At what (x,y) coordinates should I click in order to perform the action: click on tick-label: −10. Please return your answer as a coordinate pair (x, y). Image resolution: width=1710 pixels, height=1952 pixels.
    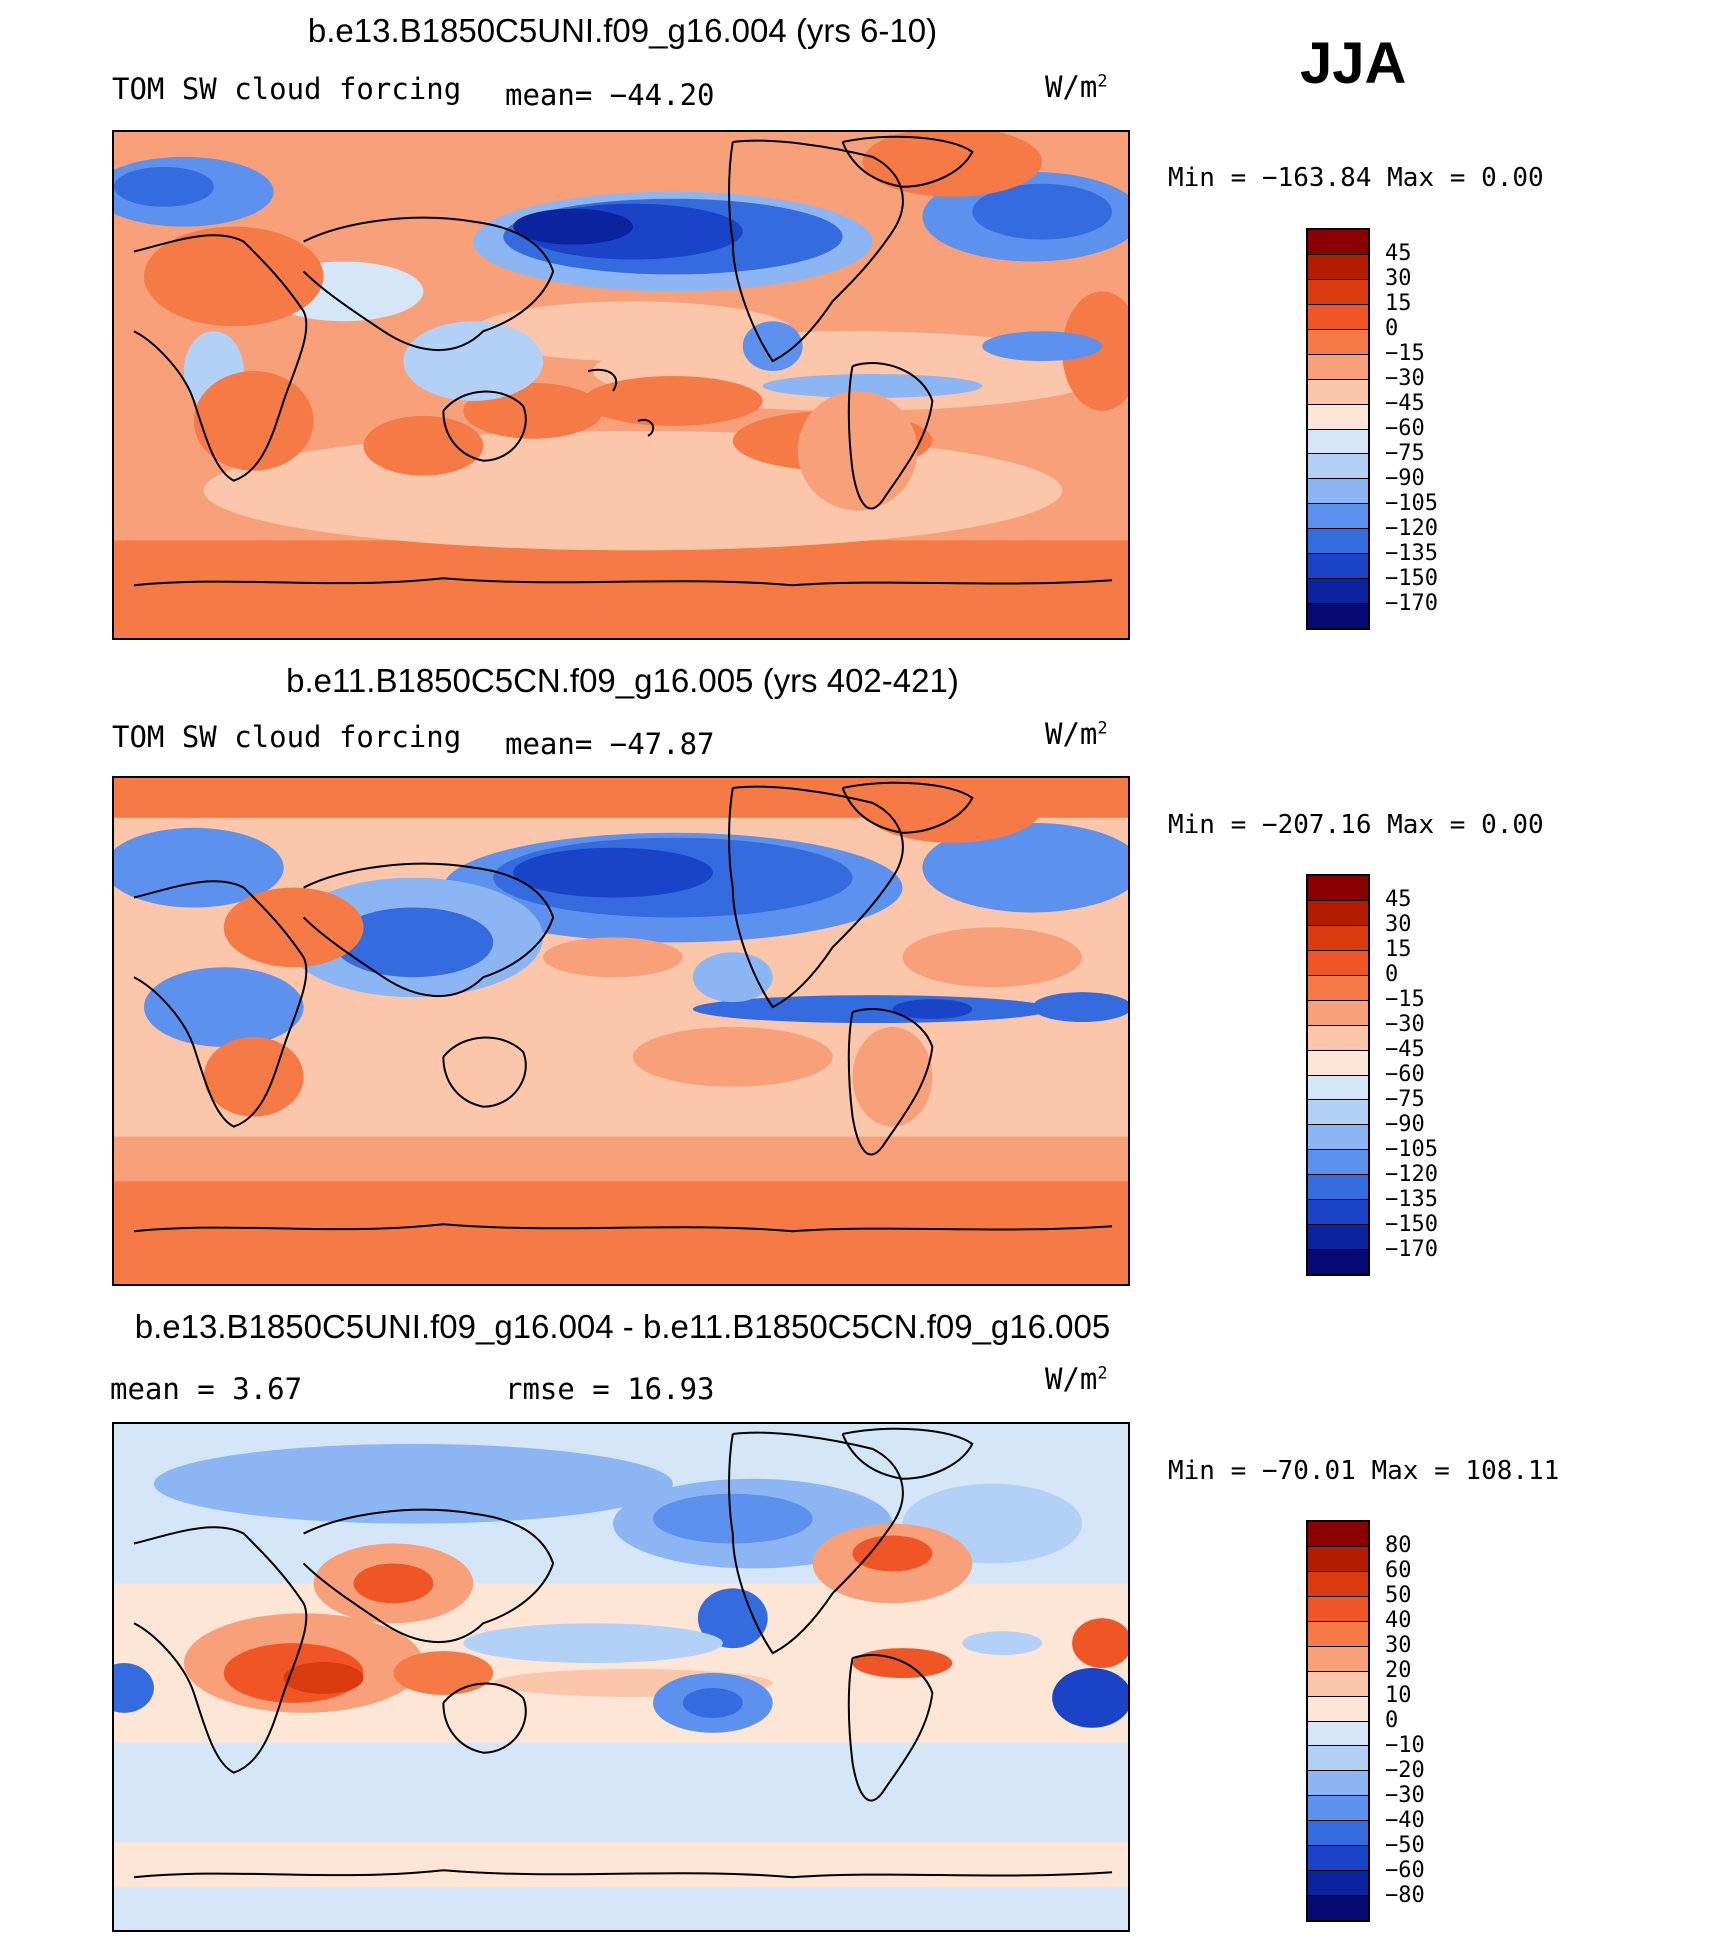
    Looking at the image, I should click on (1405, 1745).